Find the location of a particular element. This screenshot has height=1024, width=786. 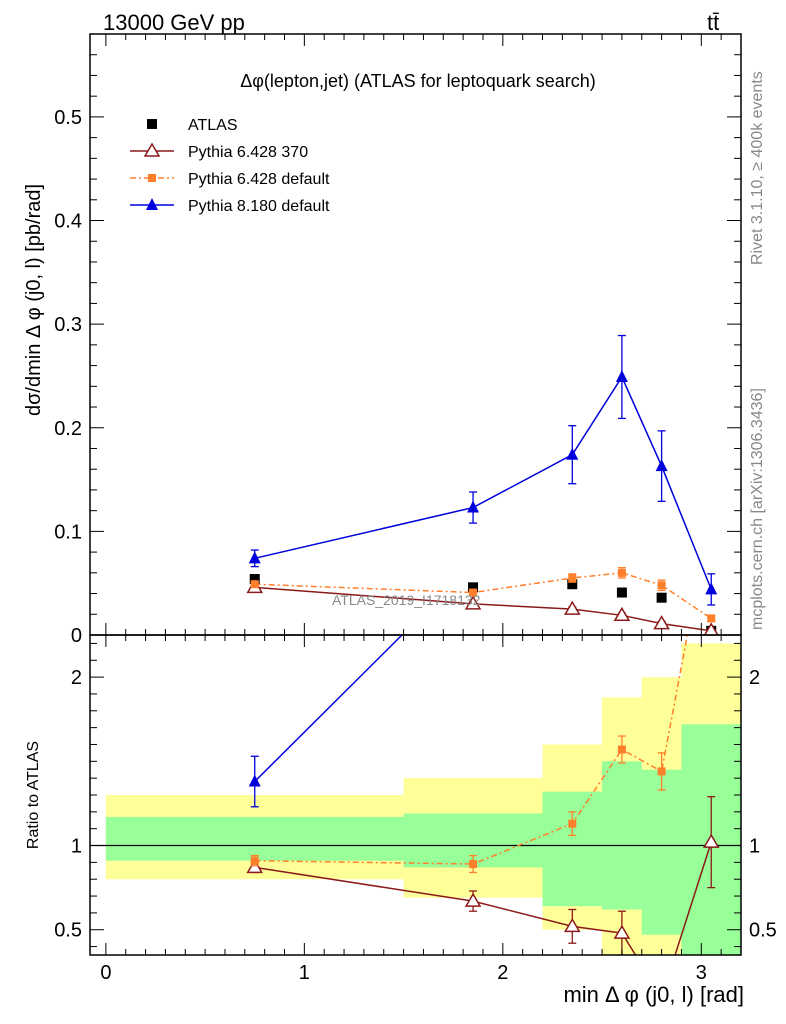

energy-label: 13000 GeV pp is located at coordinates (174, 22).